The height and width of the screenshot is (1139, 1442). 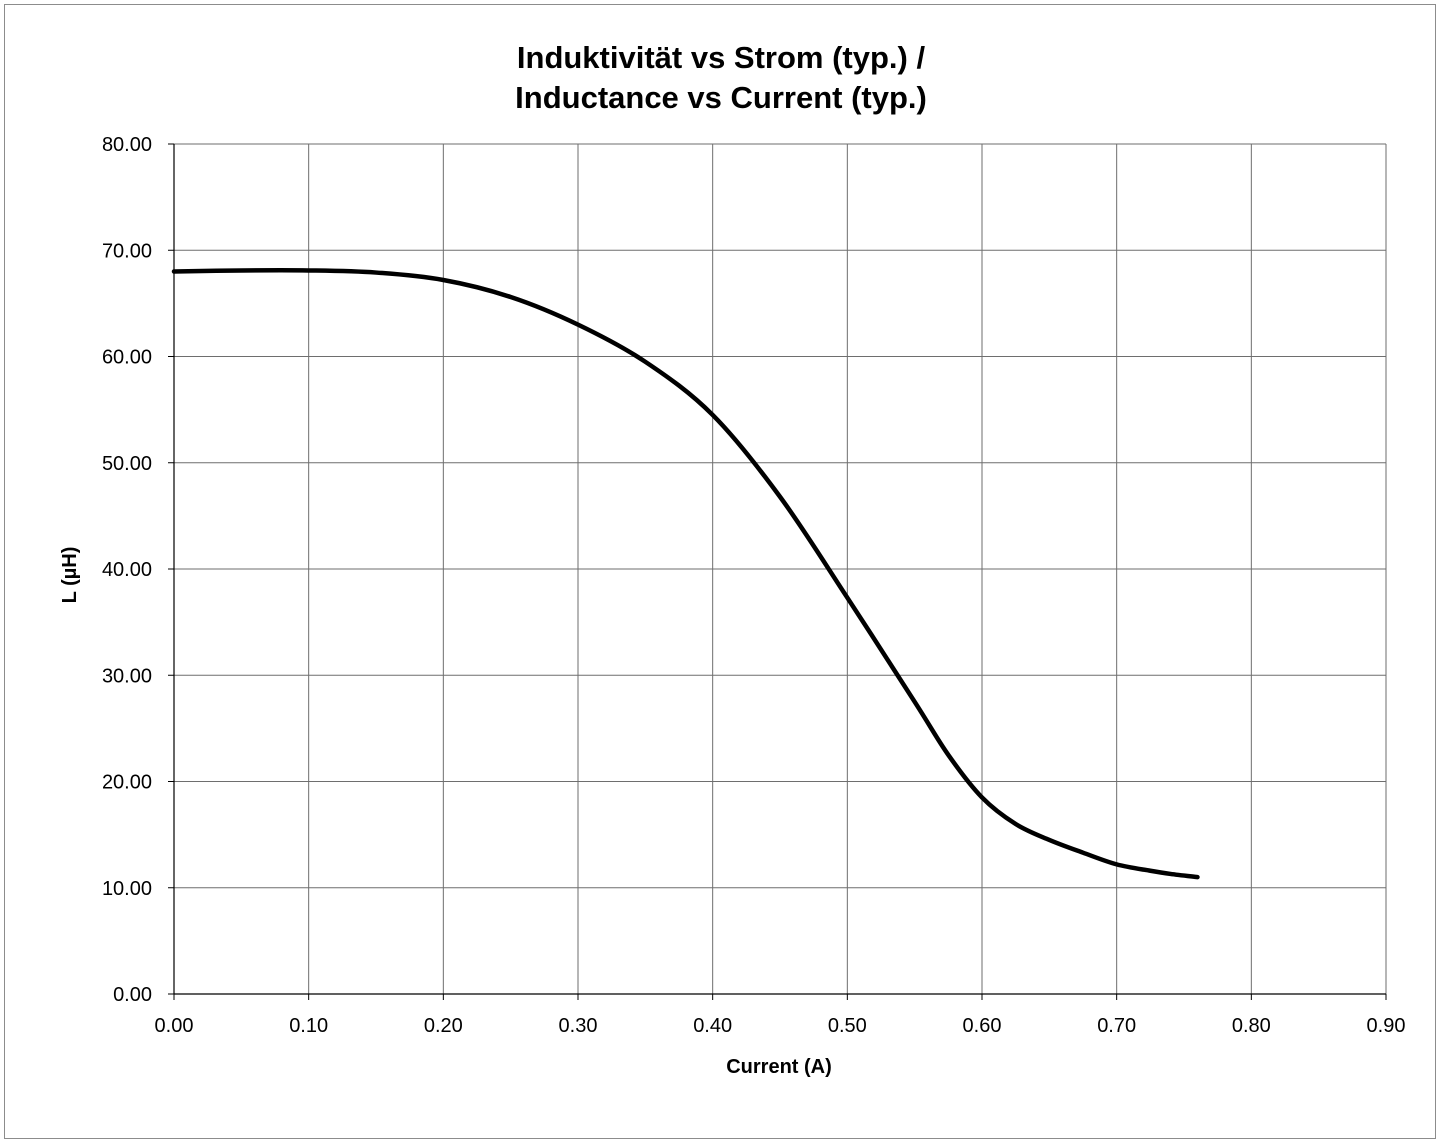 I want to click on y-tick-label: 80.00, so click(x=127, y=145).